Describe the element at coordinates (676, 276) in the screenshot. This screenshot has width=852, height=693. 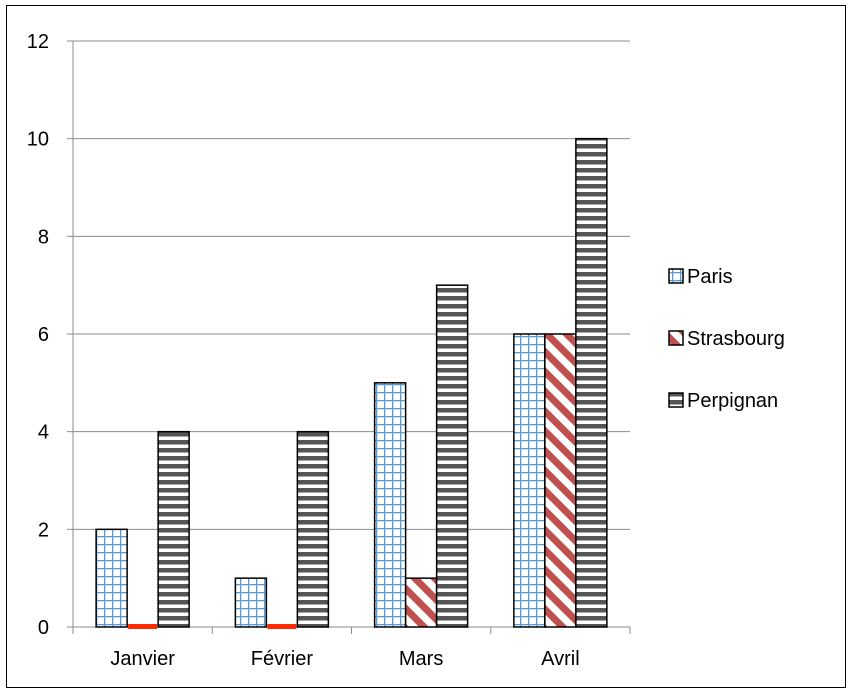
I see `legend-swatch-paris` at that location.